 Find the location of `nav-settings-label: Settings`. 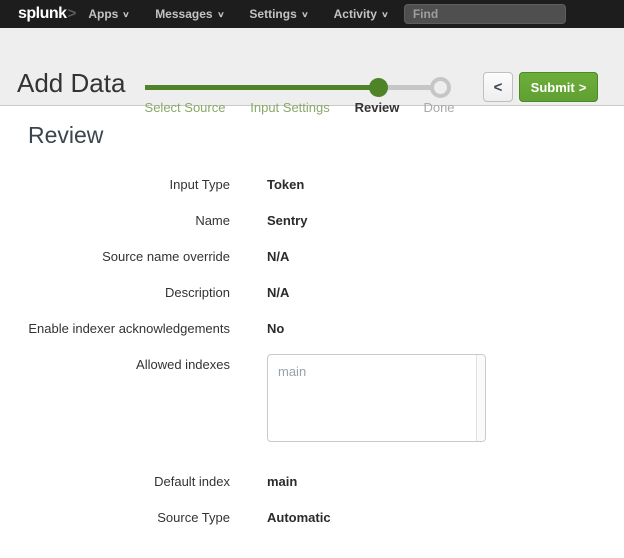

nav-settings-label: Settings is located at coordinates (273, 14).